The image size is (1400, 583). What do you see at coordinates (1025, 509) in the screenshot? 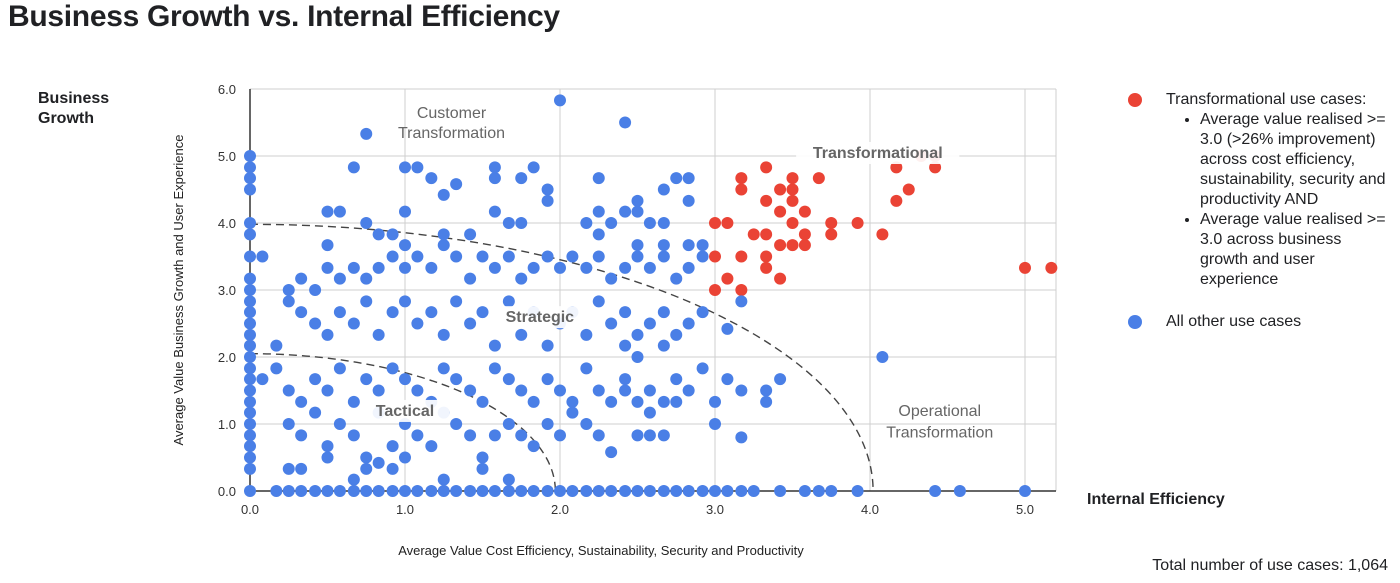
I see `x-tick-label: 5.0` at bounding box center [1025, 509].